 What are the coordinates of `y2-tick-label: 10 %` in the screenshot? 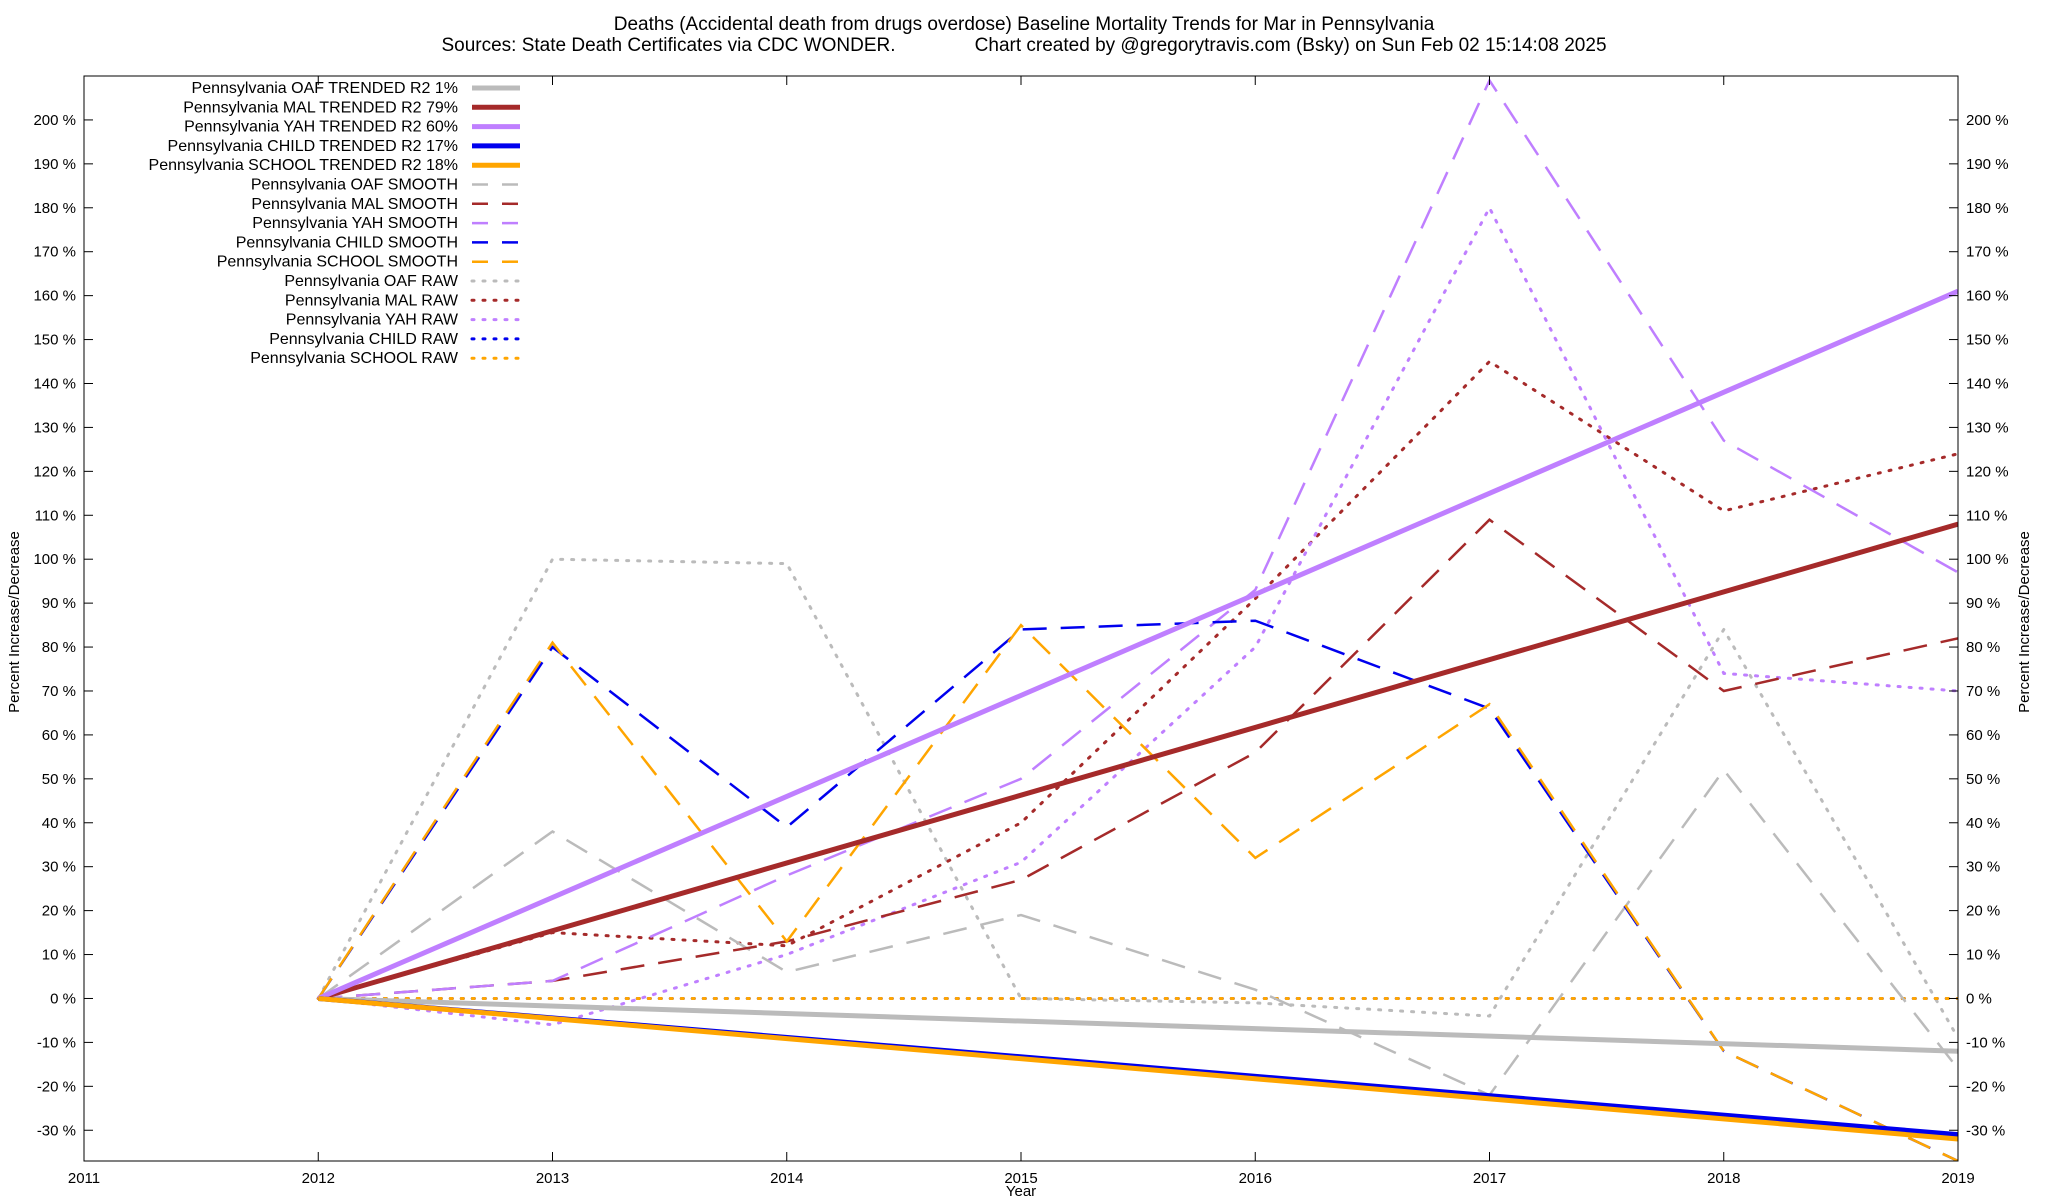 It's located at (1983, 955).